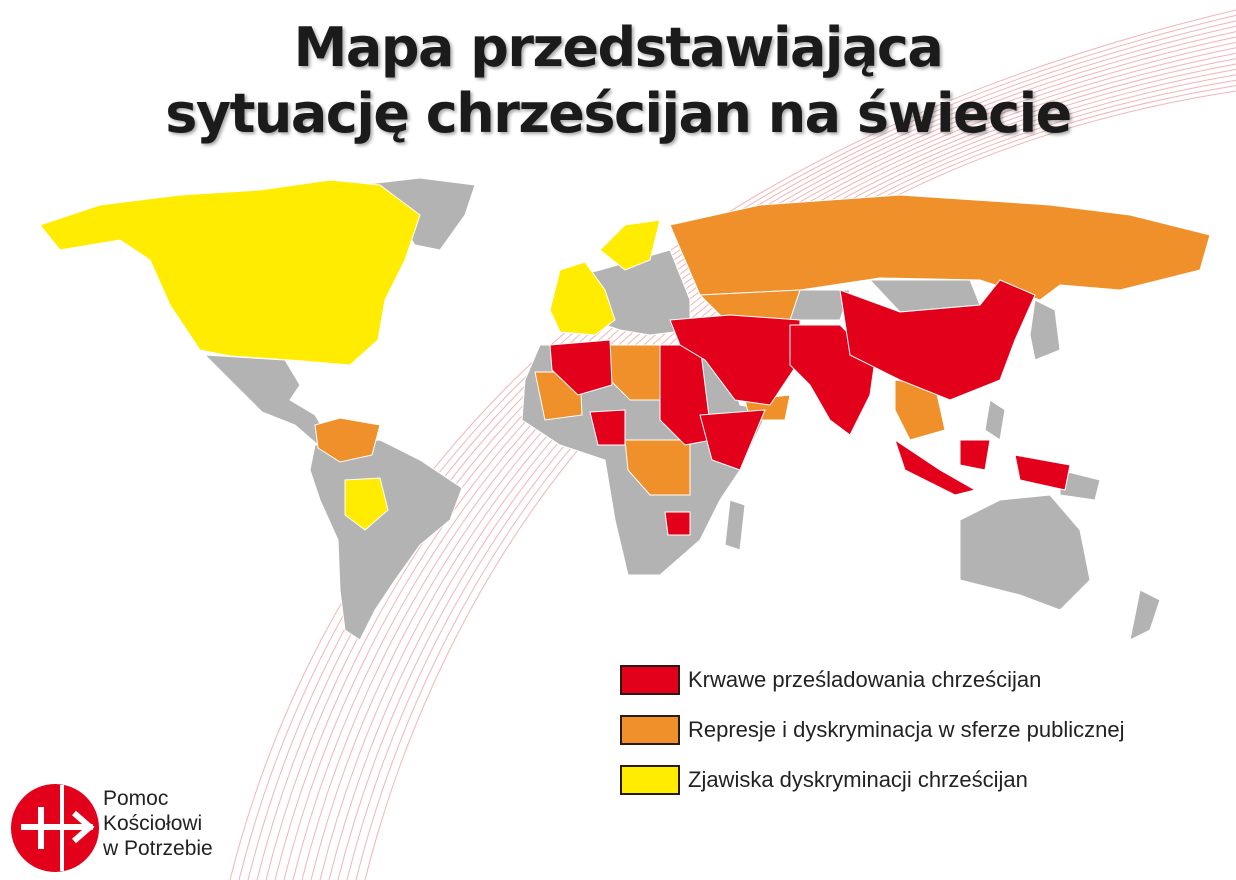 The image size is (1236, 880). What do you see at coordinates (366, 504) in the screenshot?
I see `bolivia` at bounding box center [366, 504].